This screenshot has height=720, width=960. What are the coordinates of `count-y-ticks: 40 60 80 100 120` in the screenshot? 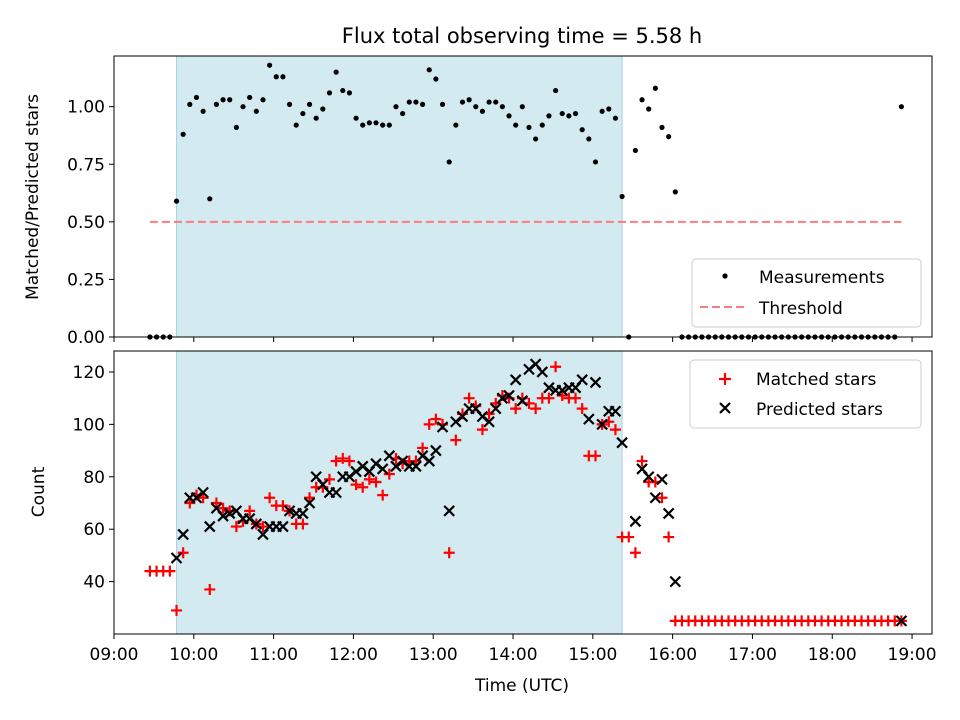 It's located at (93, 478).